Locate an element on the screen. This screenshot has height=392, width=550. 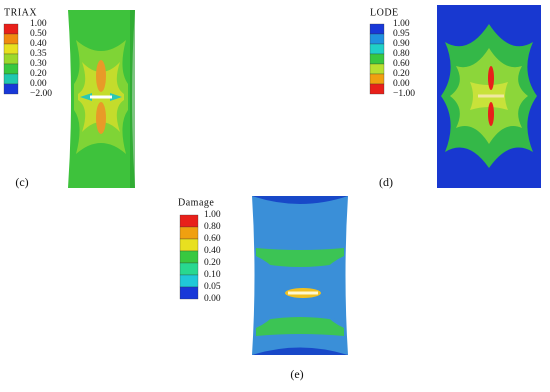
lode-contour is located at coordinates (489, 96).